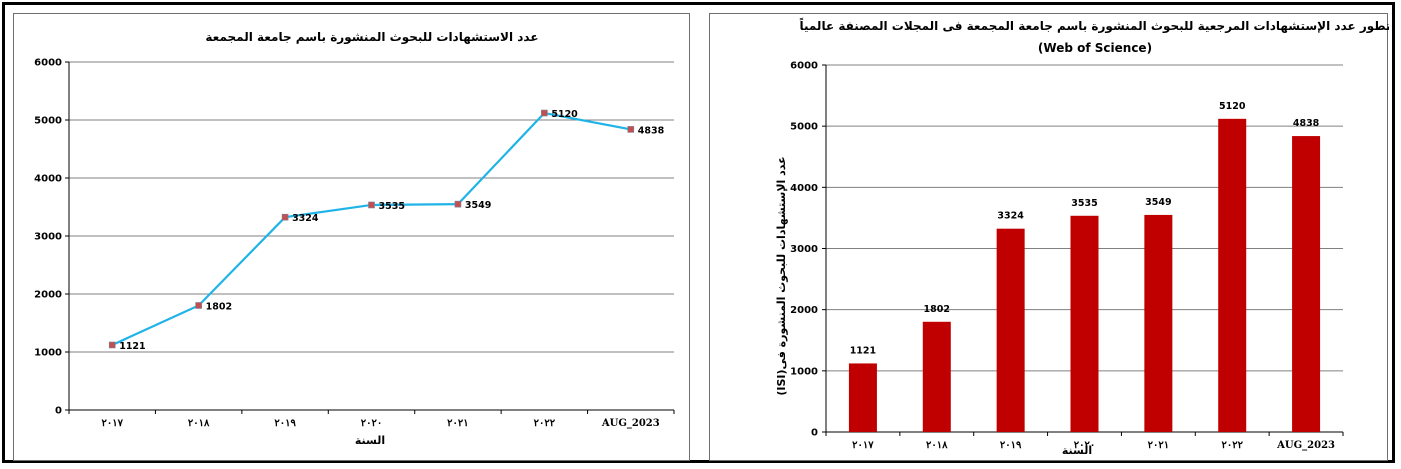 Image resolution: width=1401 pixels, height=469 pixels. I want to click on line-chart-data-label: 1121, so click(132, 346).